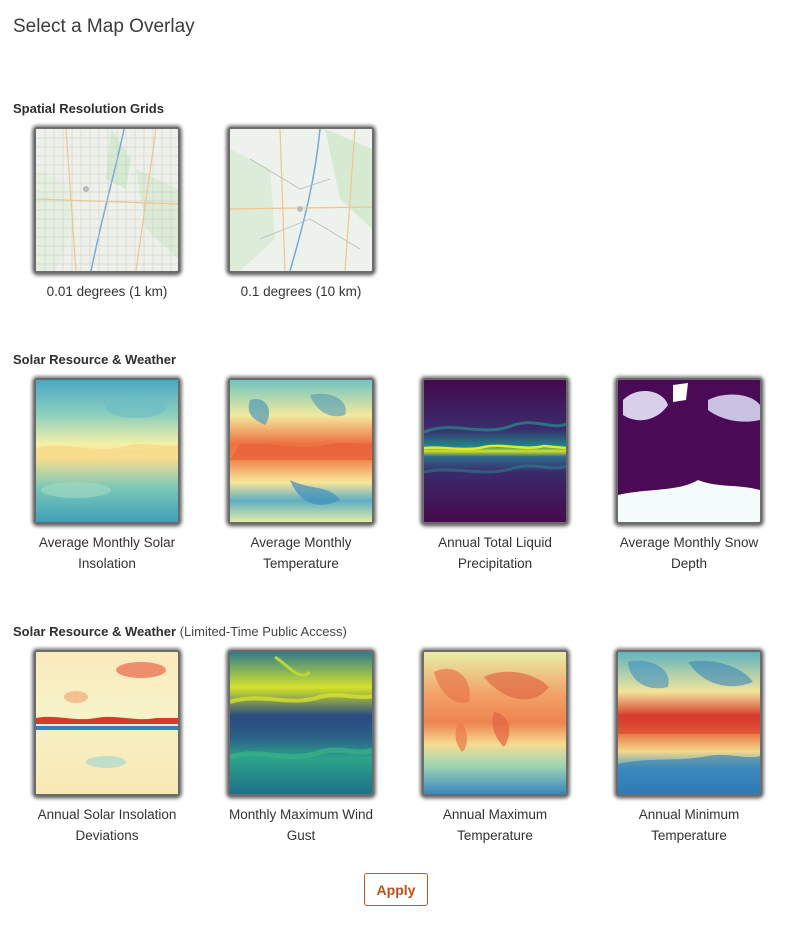 The width and height of the screenshot is (792, 928). I want to click on overlay-option-precipitation: Annual Total Liquid Precipitation, so click(495, 476).